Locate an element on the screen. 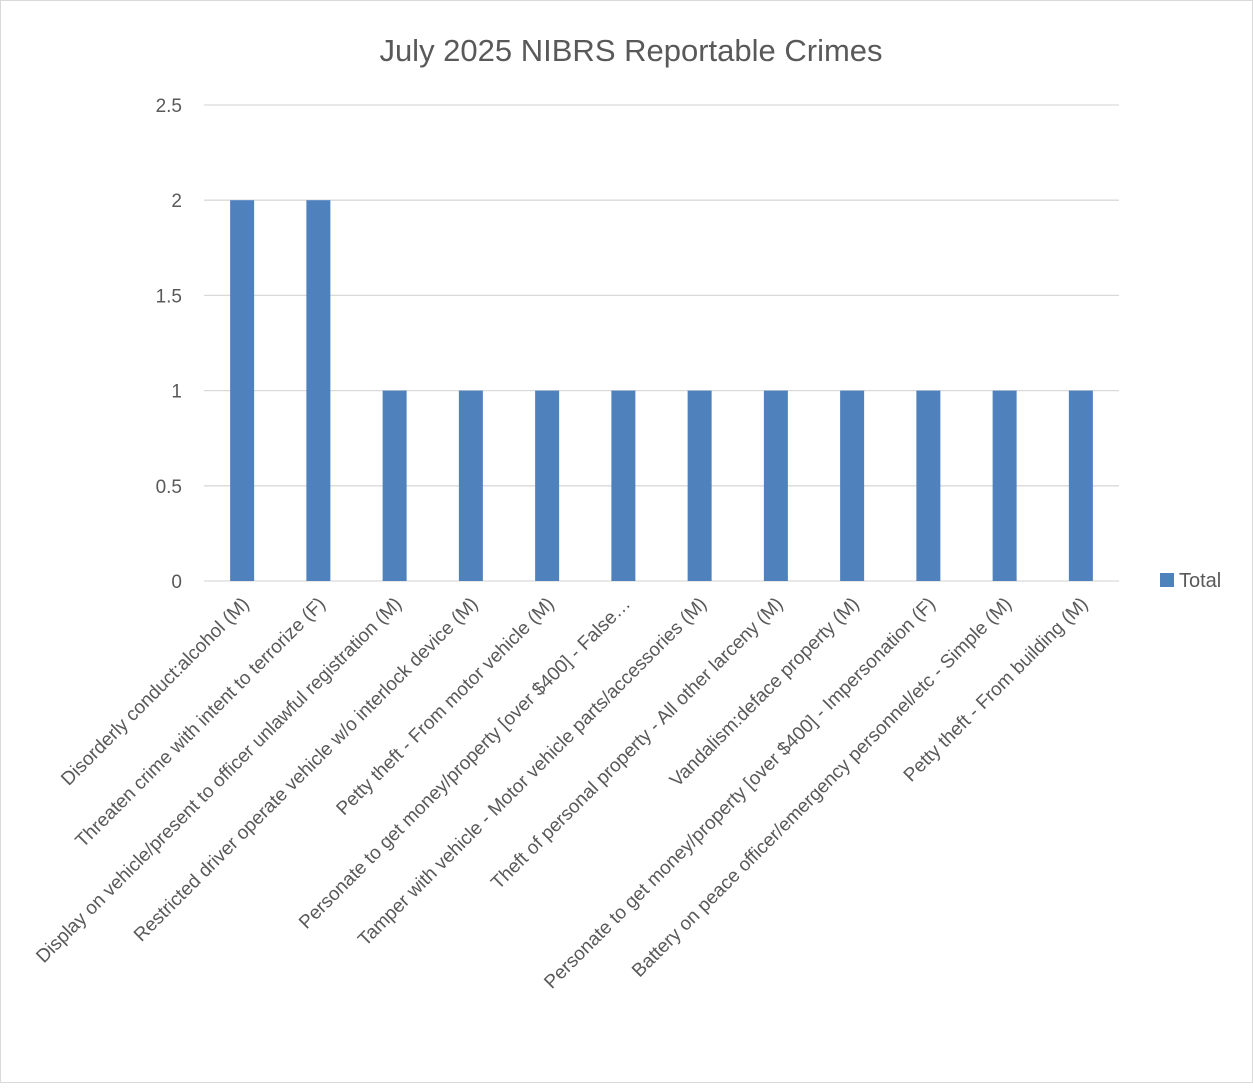  y-tick-label: 1.5 is located at coordinates (169, 296).